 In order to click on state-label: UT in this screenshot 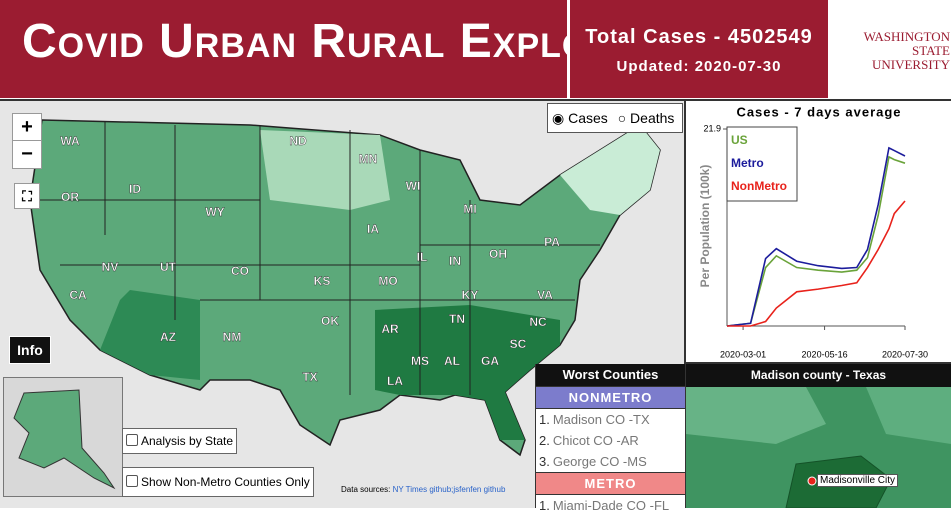, I will do `click(168, 267)`.